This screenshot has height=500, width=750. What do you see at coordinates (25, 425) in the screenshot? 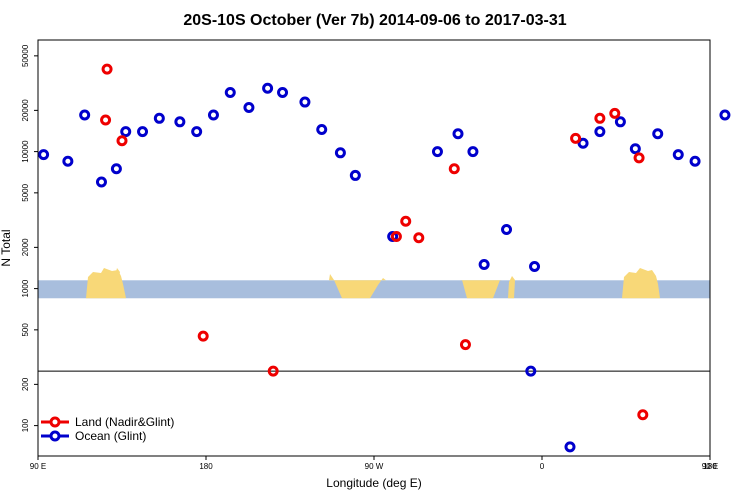
I see `y-tick-label: 100` at bounding box center [25, 425].